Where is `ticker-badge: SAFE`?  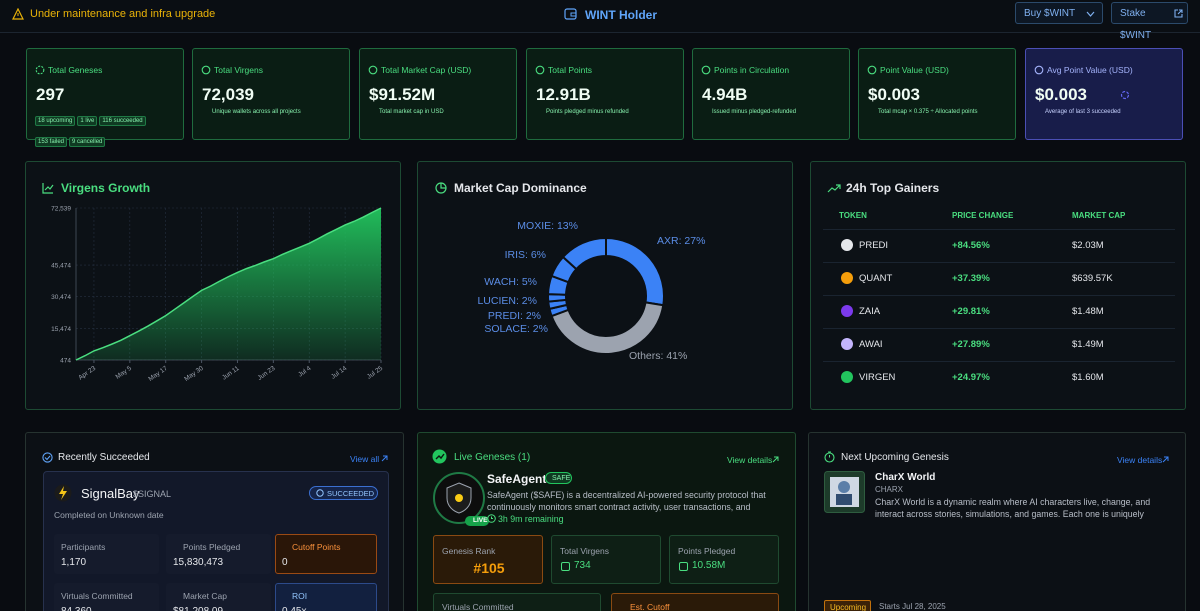
ticker-badge: SAFE is located at coordinates (558, 478).